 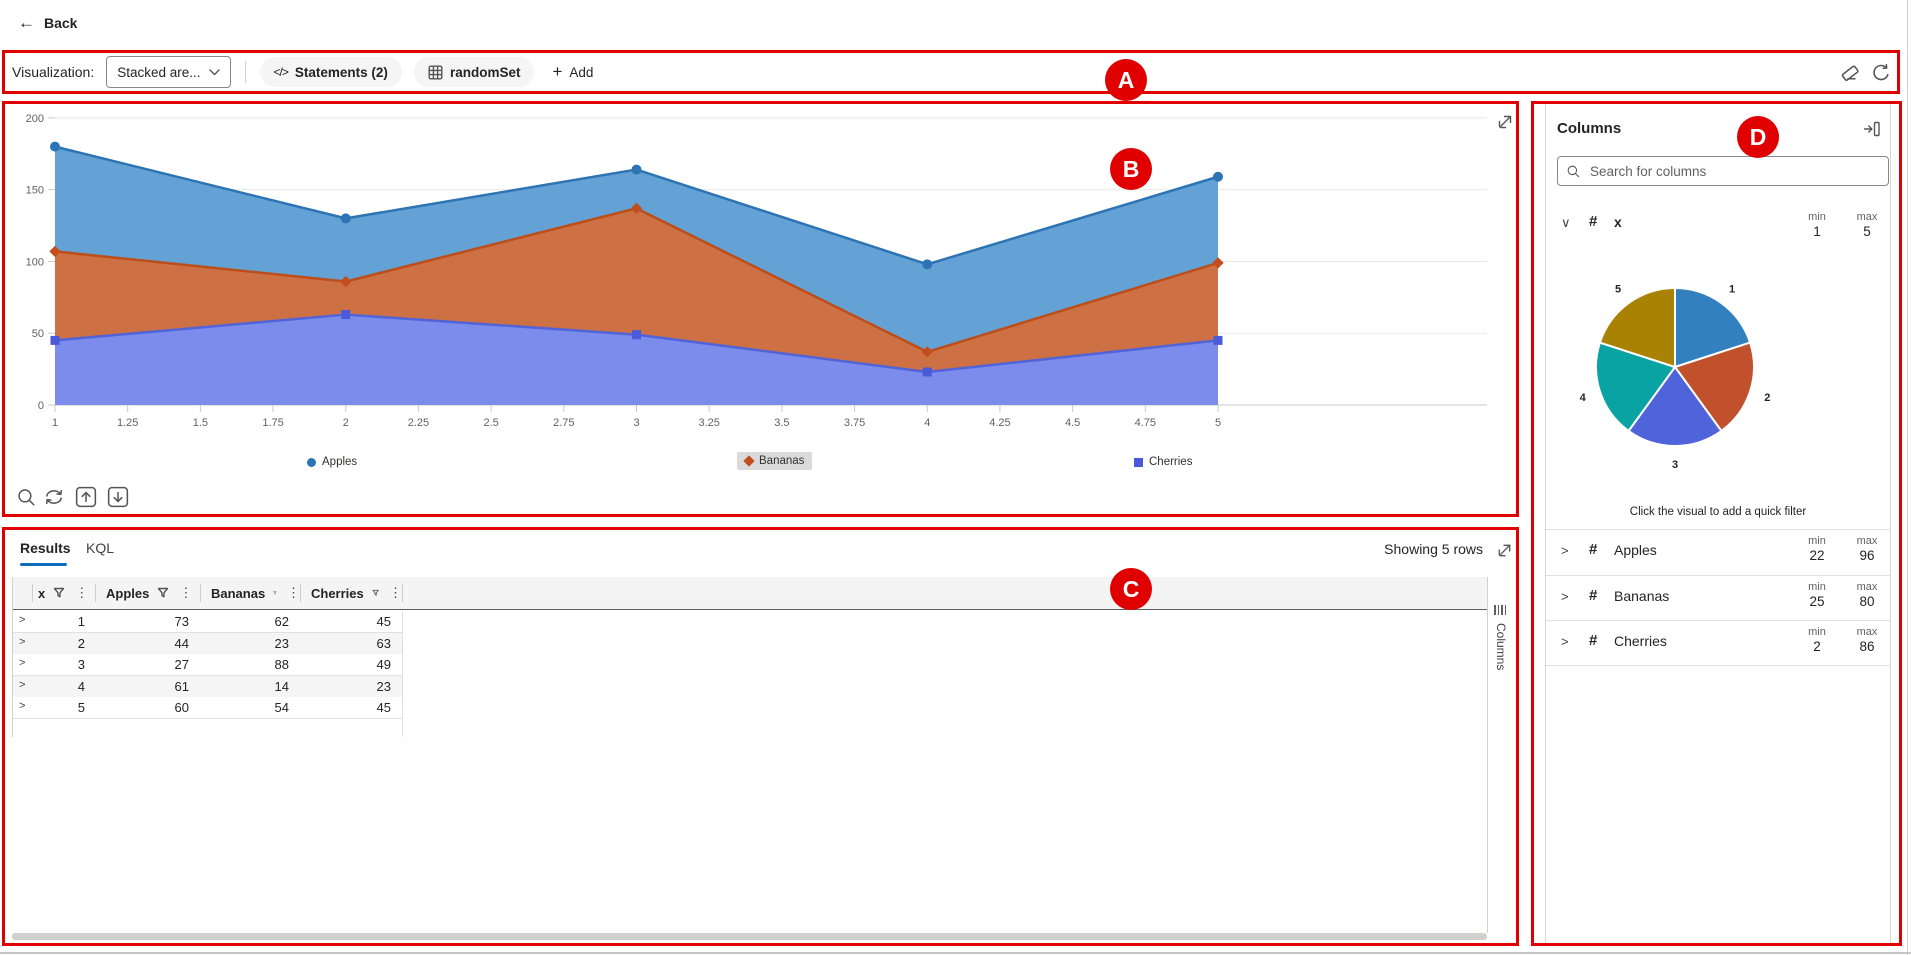 I want to click on columns-search-input, so click(x=1734, y=171).